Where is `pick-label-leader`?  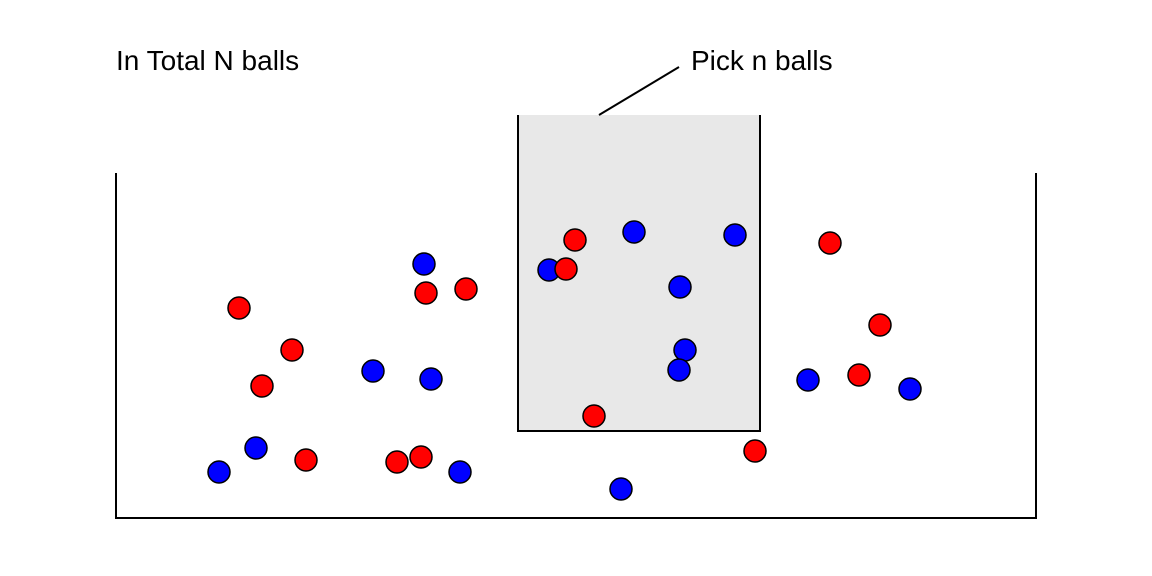 pick-label-leader is located at coordinates (639, 91).